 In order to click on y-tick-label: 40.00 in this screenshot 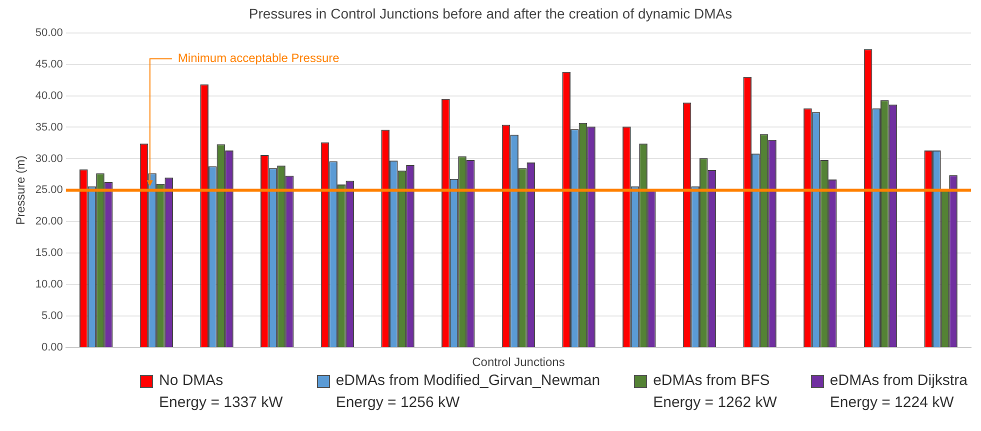, I will do `click(49, 96)`.